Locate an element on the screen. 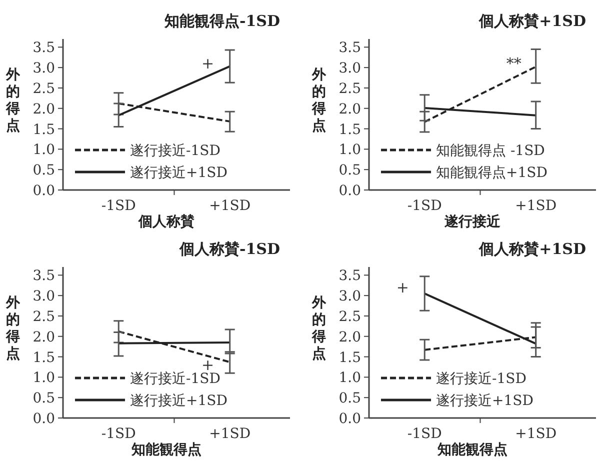  legend-label: 知能観得点+1SD is located at coordinates (492, 173).